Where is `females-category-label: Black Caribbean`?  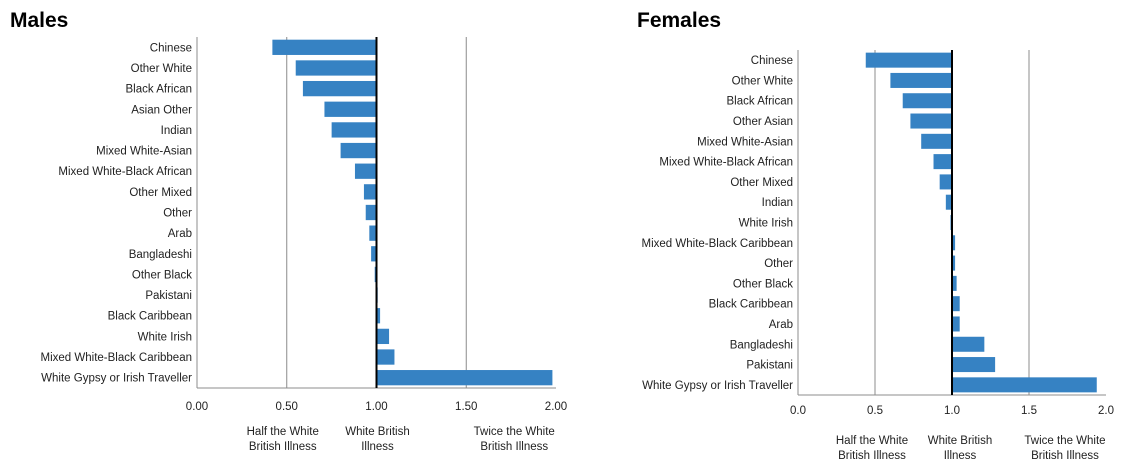 females-category-label: Black Caribbean is located at coordinates (751, 305).